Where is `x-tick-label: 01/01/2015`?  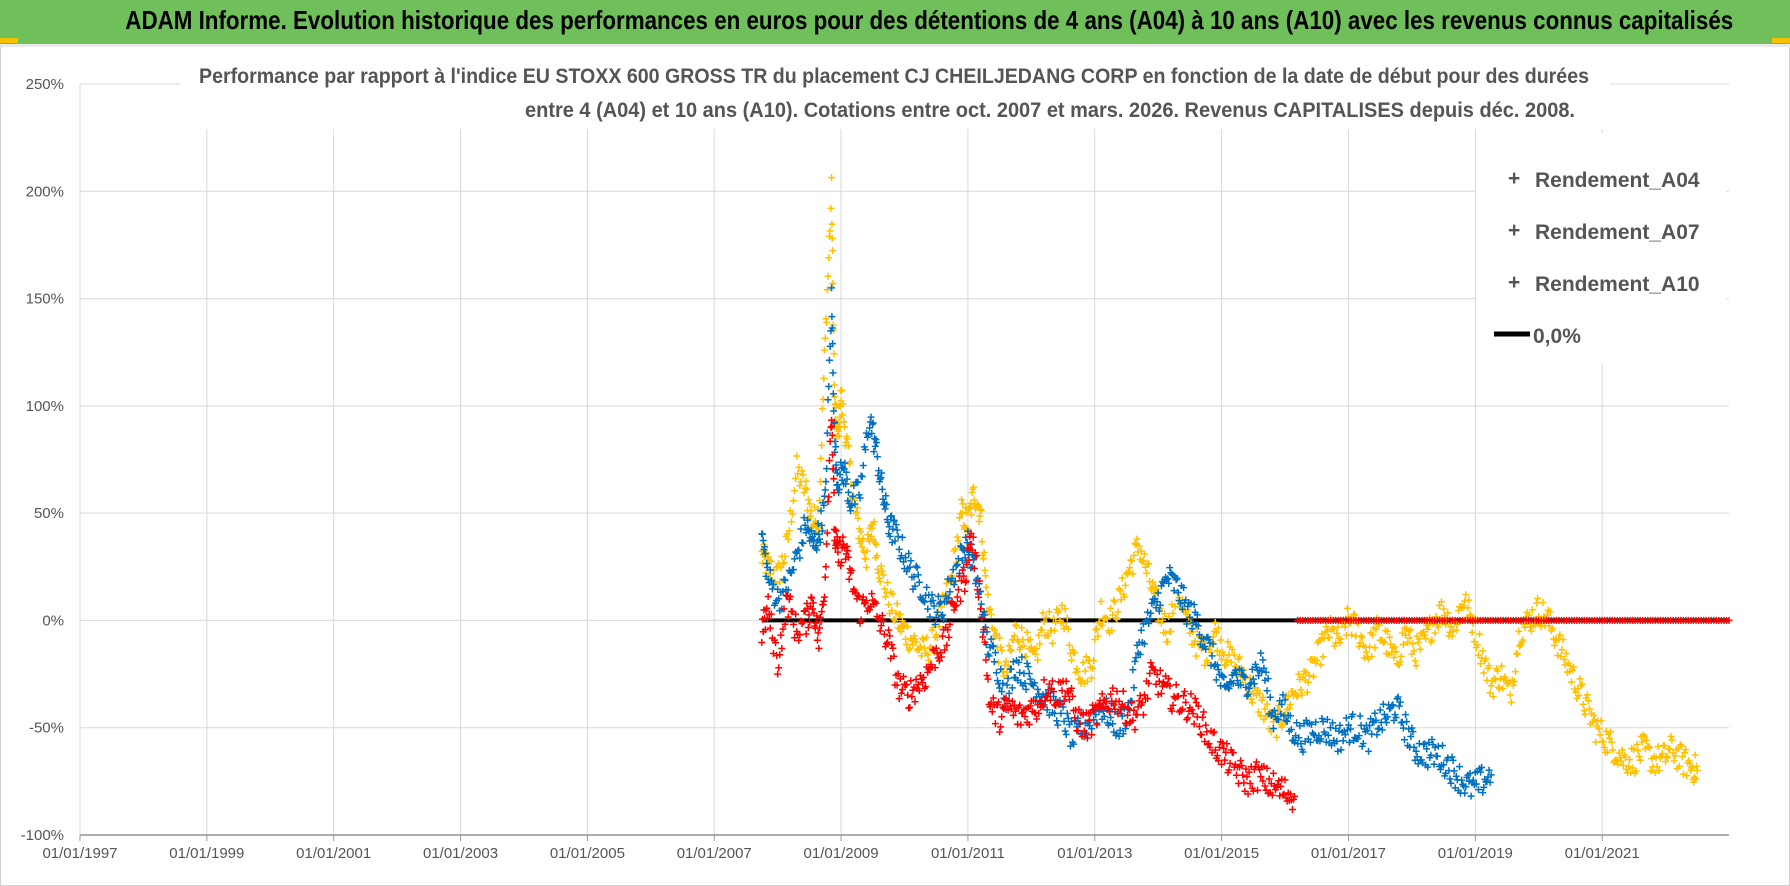 x-tick-label: 01/01/2015 is located at coordinates (1221, 853).